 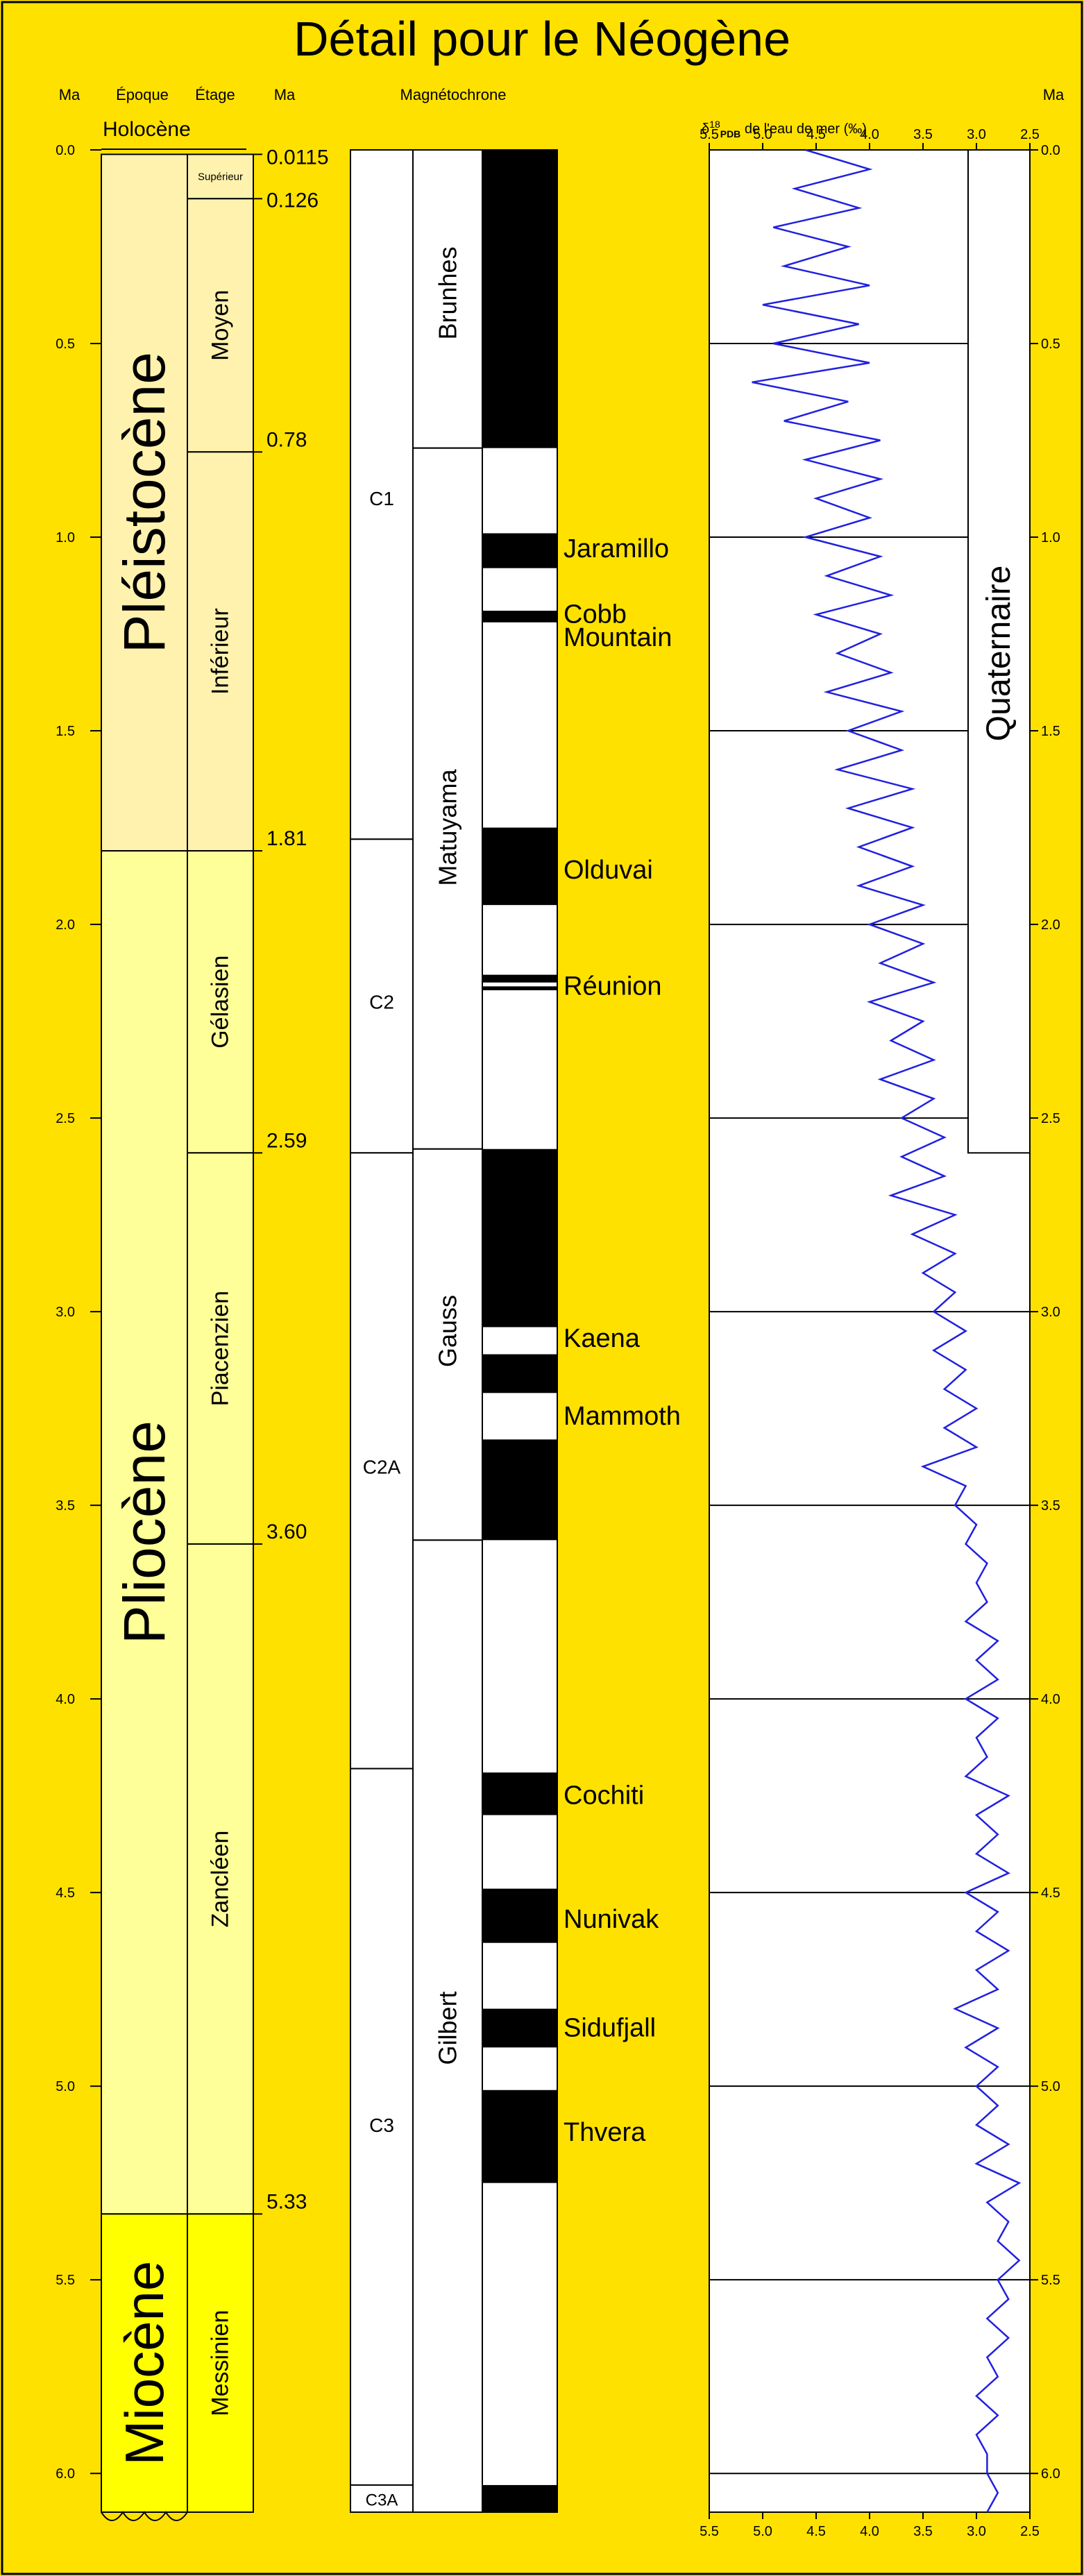 I want to click on stage-label-inferieur: Inférieur, so click(x=221, y=651).